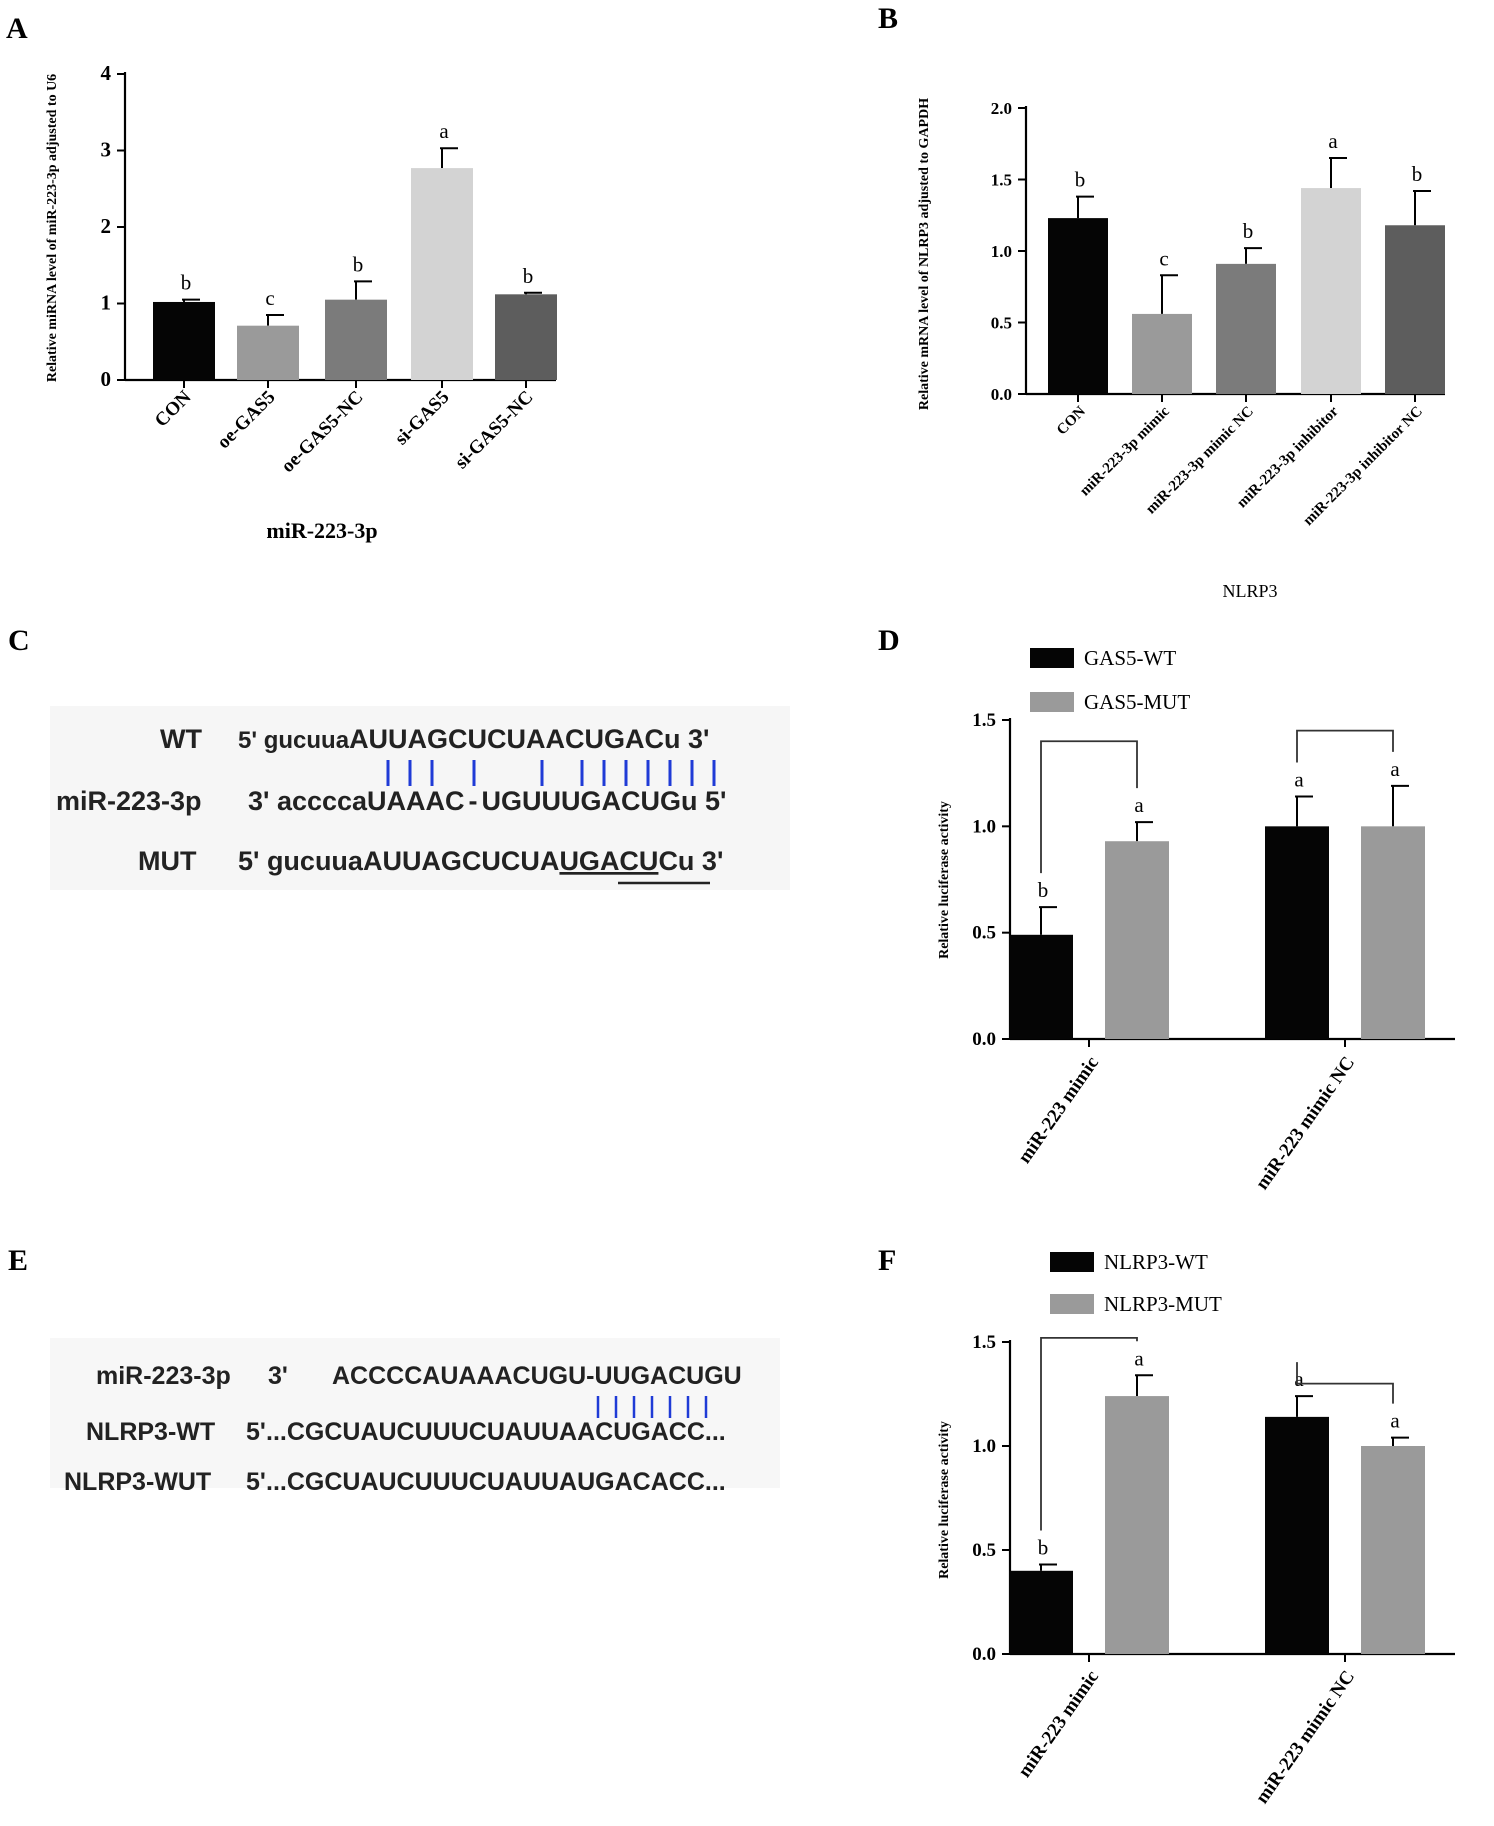 The image size is (1494, 1826). Describe the element at coordinates (887, 1260) in the screenshot. I see `panel-letter-f: F` at that location.